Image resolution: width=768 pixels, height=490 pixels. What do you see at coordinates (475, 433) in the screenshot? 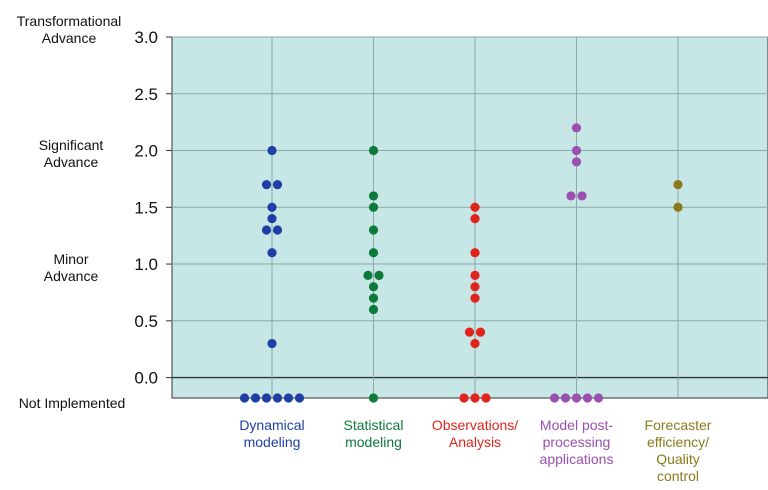
I see `category-label: Observations/Analysis` at bounding box center [475, 433].